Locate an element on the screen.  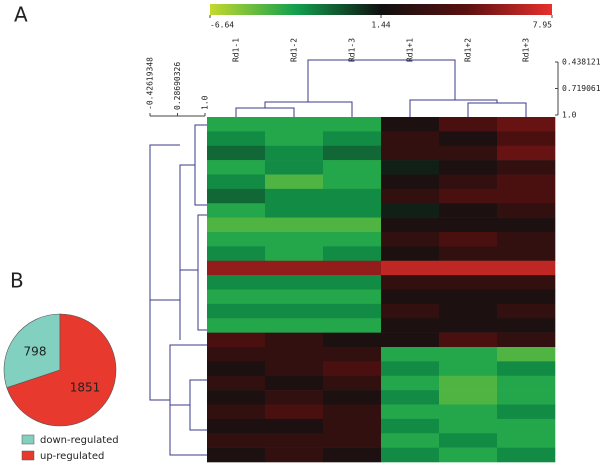
legend-label: up-regulated is located at coordinates (72, 456).